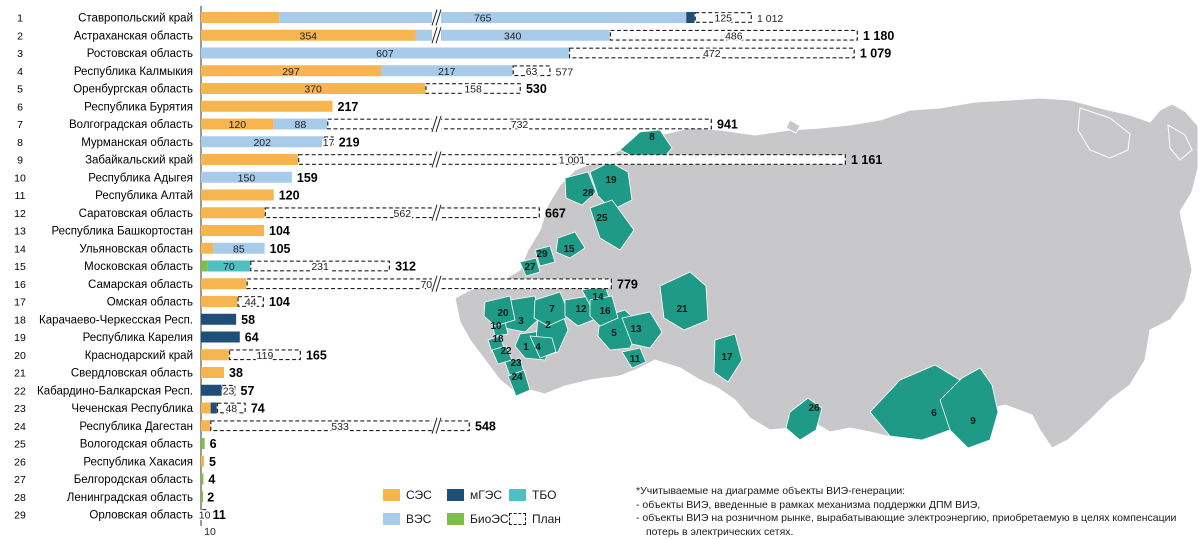 Image resolution: width=1200 pixels, height=539 pixels. Describe the element at coordinates (478, 519) in the screenshot. I see `legend-item-bioes: БиоЭС` at that location.